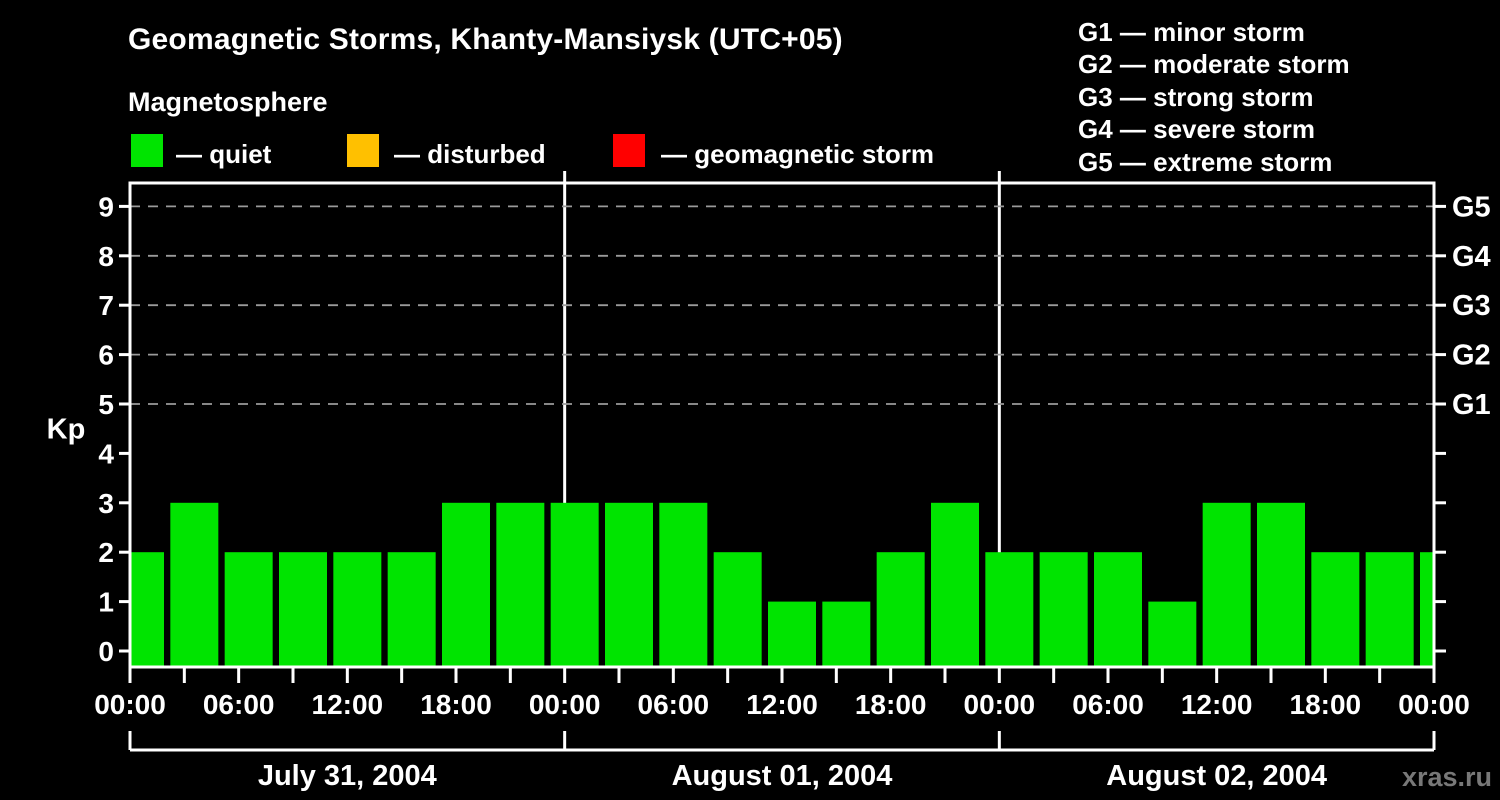 This screenshot has width=1500, height=800. Describe the element at coordinates (1471, 257) in the screenshot. I see `g-scale-label: G4` at that location.